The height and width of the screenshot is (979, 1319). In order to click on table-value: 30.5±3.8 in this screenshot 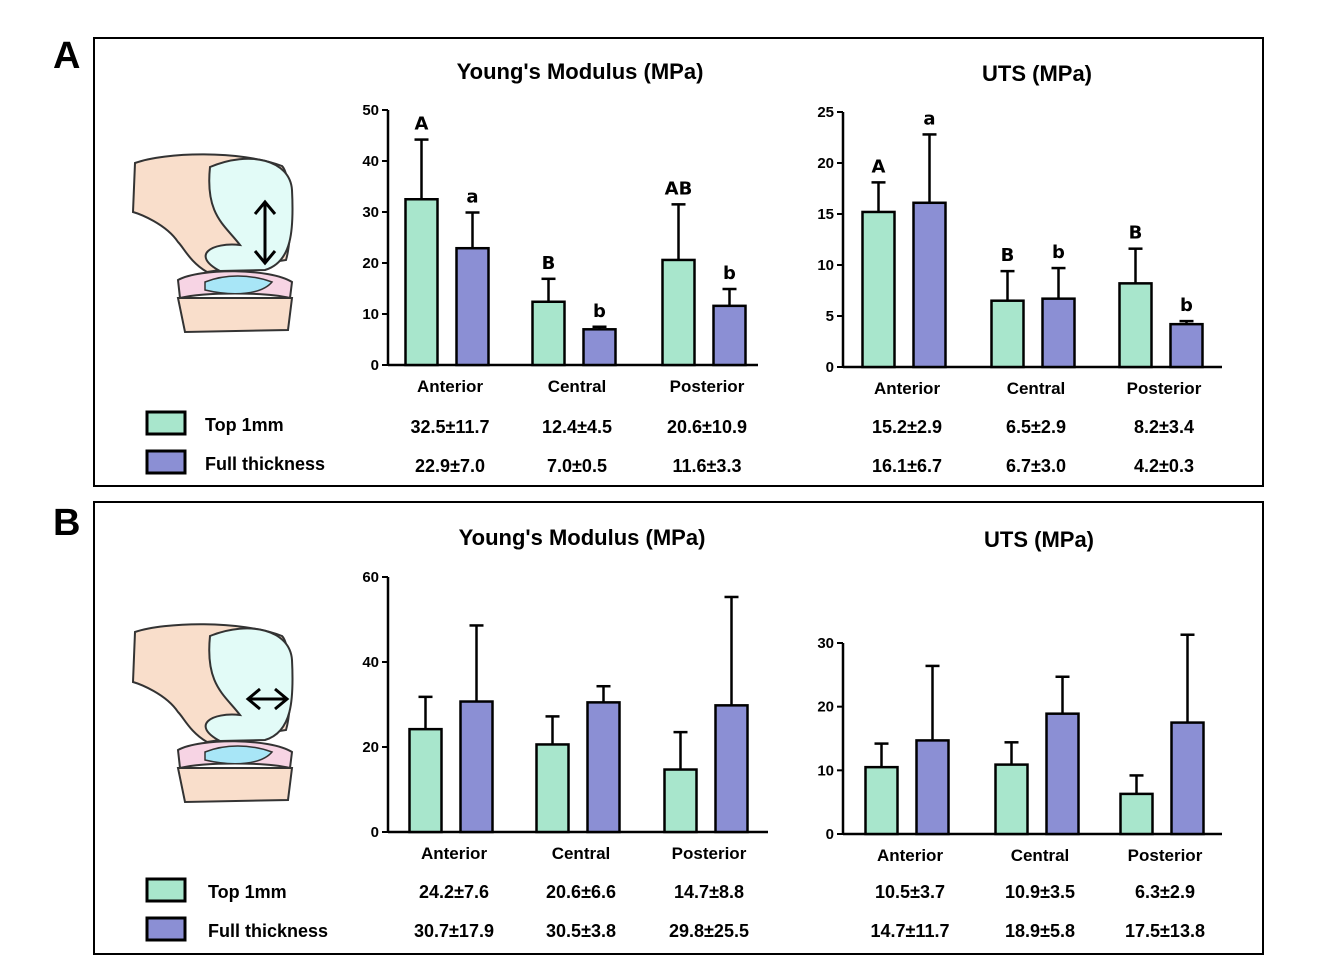, I will do `click(581, 931)`.